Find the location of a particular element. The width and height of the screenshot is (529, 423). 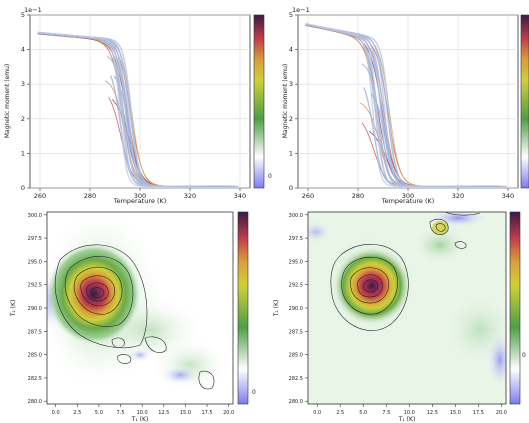

heatmap-field is located at coordinates (138, 302).